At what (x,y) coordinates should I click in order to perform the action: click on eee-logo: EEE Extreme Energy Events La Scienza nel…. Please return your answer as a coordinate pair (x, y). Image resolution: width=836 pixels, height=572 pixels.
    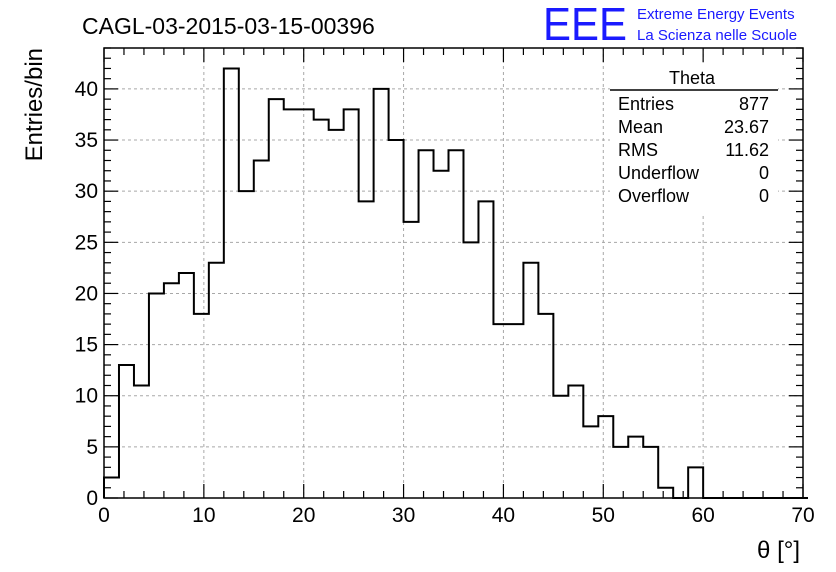
    Looking at the image, I should click on (670, 25).